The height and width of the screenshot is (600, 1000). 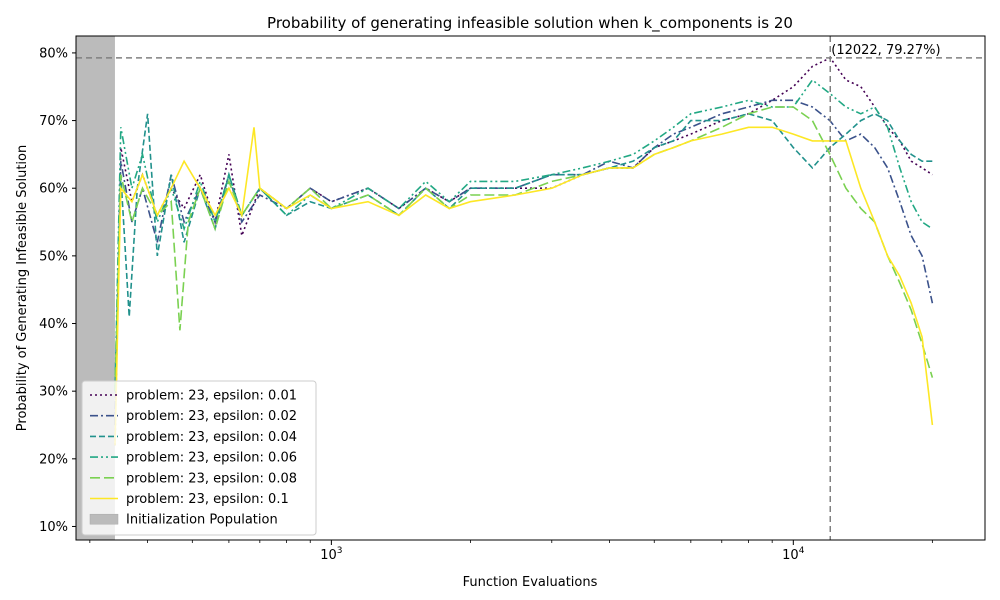 I want to click on x-tick-label: 104, so click(x=793, y=554).